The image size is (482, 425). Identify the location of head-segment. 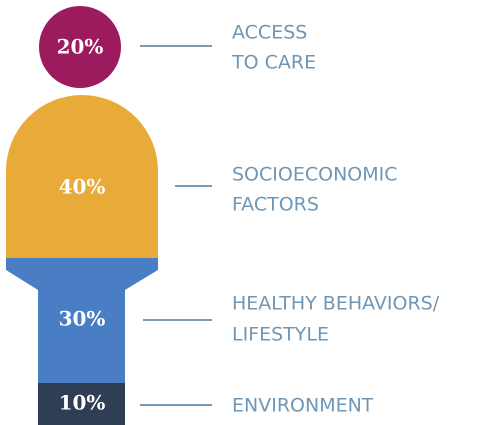
(80, 47).